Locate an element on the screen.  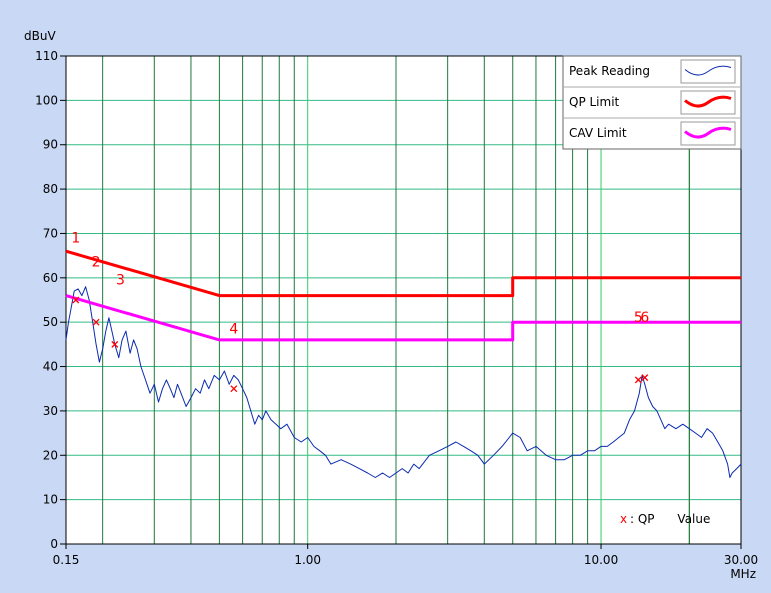
x-tick-label: 0.15 is located at coordinates (66, 560).